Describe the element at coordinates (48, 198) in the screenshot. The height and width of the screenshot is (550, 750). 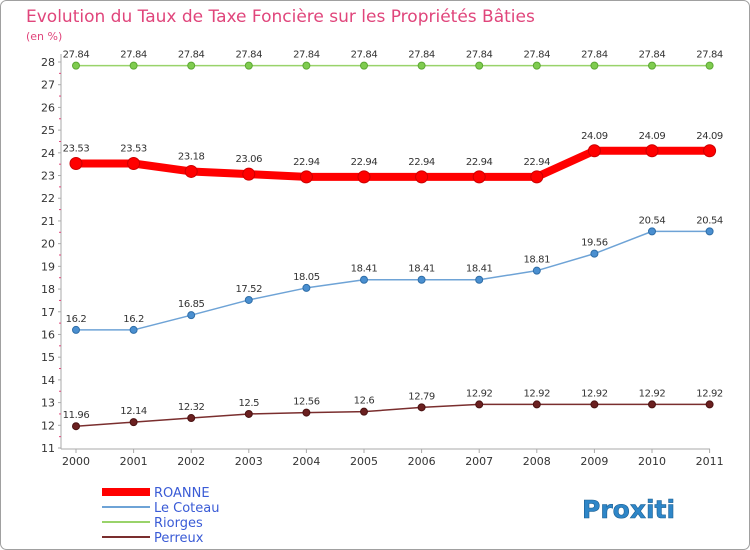
I see `y-tick-label: 22` at that location.